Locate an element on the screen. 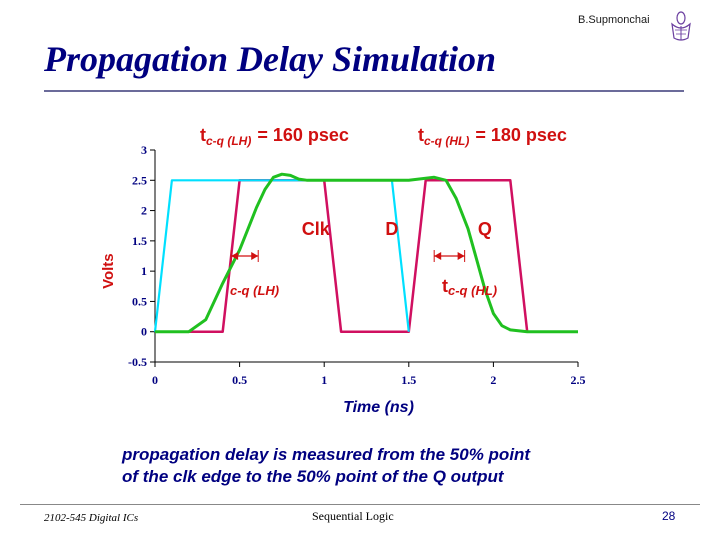 This screenshot has height=540, width=720. measurement-label-1: c-q (LH) is located at coordinates (254, 290).